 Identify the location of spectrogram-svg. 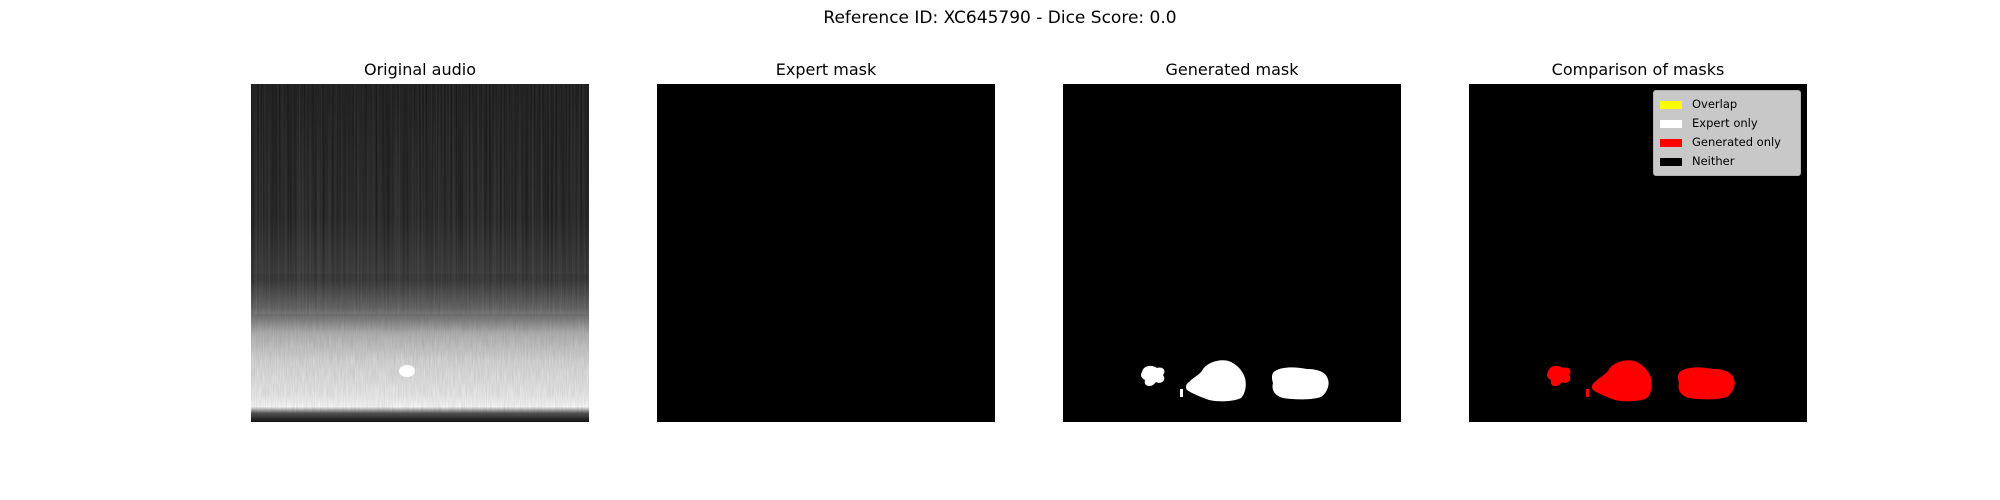
(420, 253).